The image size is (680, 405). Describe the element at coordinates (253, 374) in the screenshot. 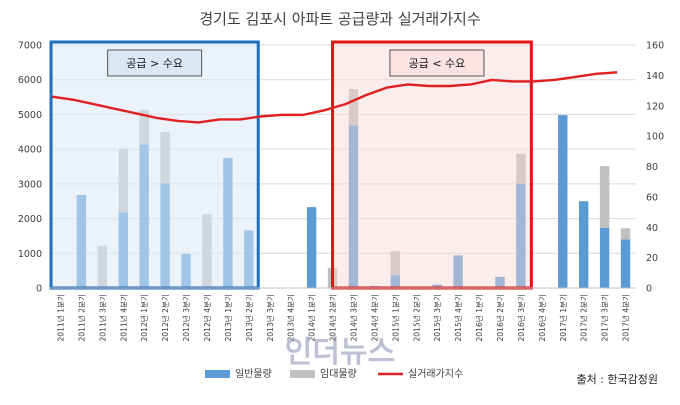

I see `legend-label: 일반물량` at that location.